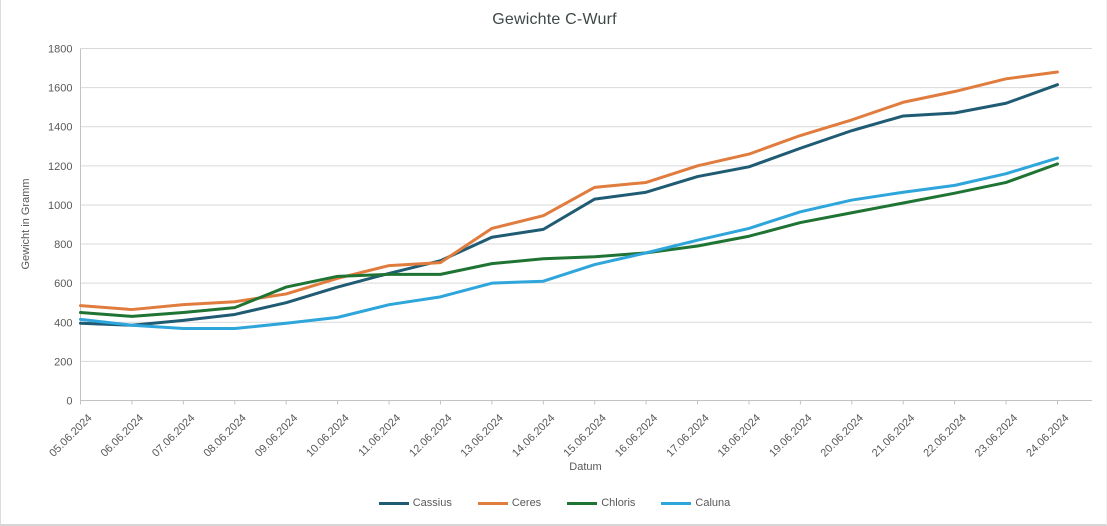 The height and width of the screenshot is (526, 1107). I want to click on y-tick-label: 1600, so click(60, 89).